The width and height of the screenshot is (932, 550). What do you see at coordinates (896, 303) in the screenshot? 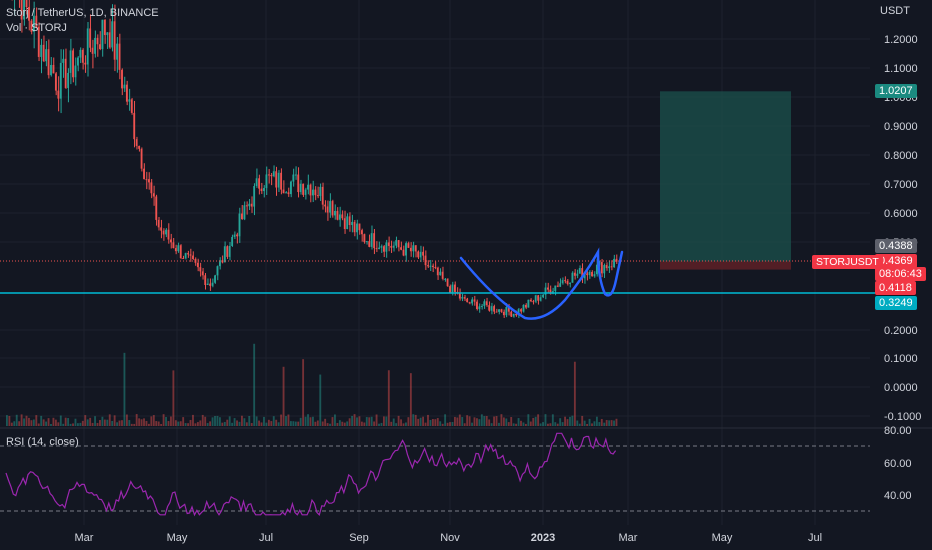
I see `support-price-tag: 0.3249` at bounding box center [896, 303].